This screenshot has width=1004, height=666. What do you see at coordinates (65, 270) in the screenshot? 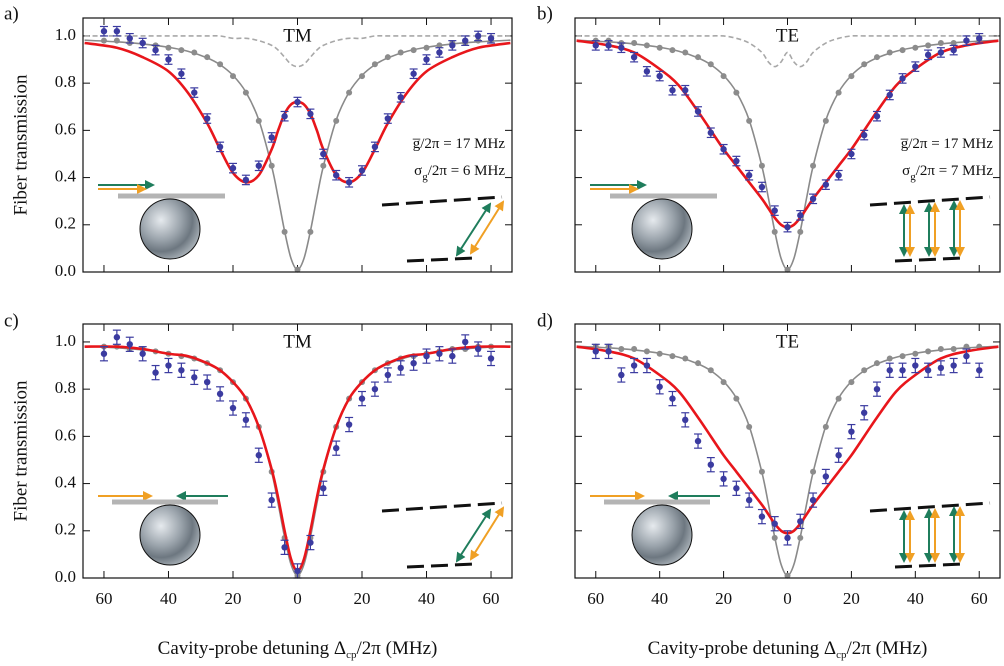
I see `y-tick-label: 0.0` at bounding box center [65, 270].